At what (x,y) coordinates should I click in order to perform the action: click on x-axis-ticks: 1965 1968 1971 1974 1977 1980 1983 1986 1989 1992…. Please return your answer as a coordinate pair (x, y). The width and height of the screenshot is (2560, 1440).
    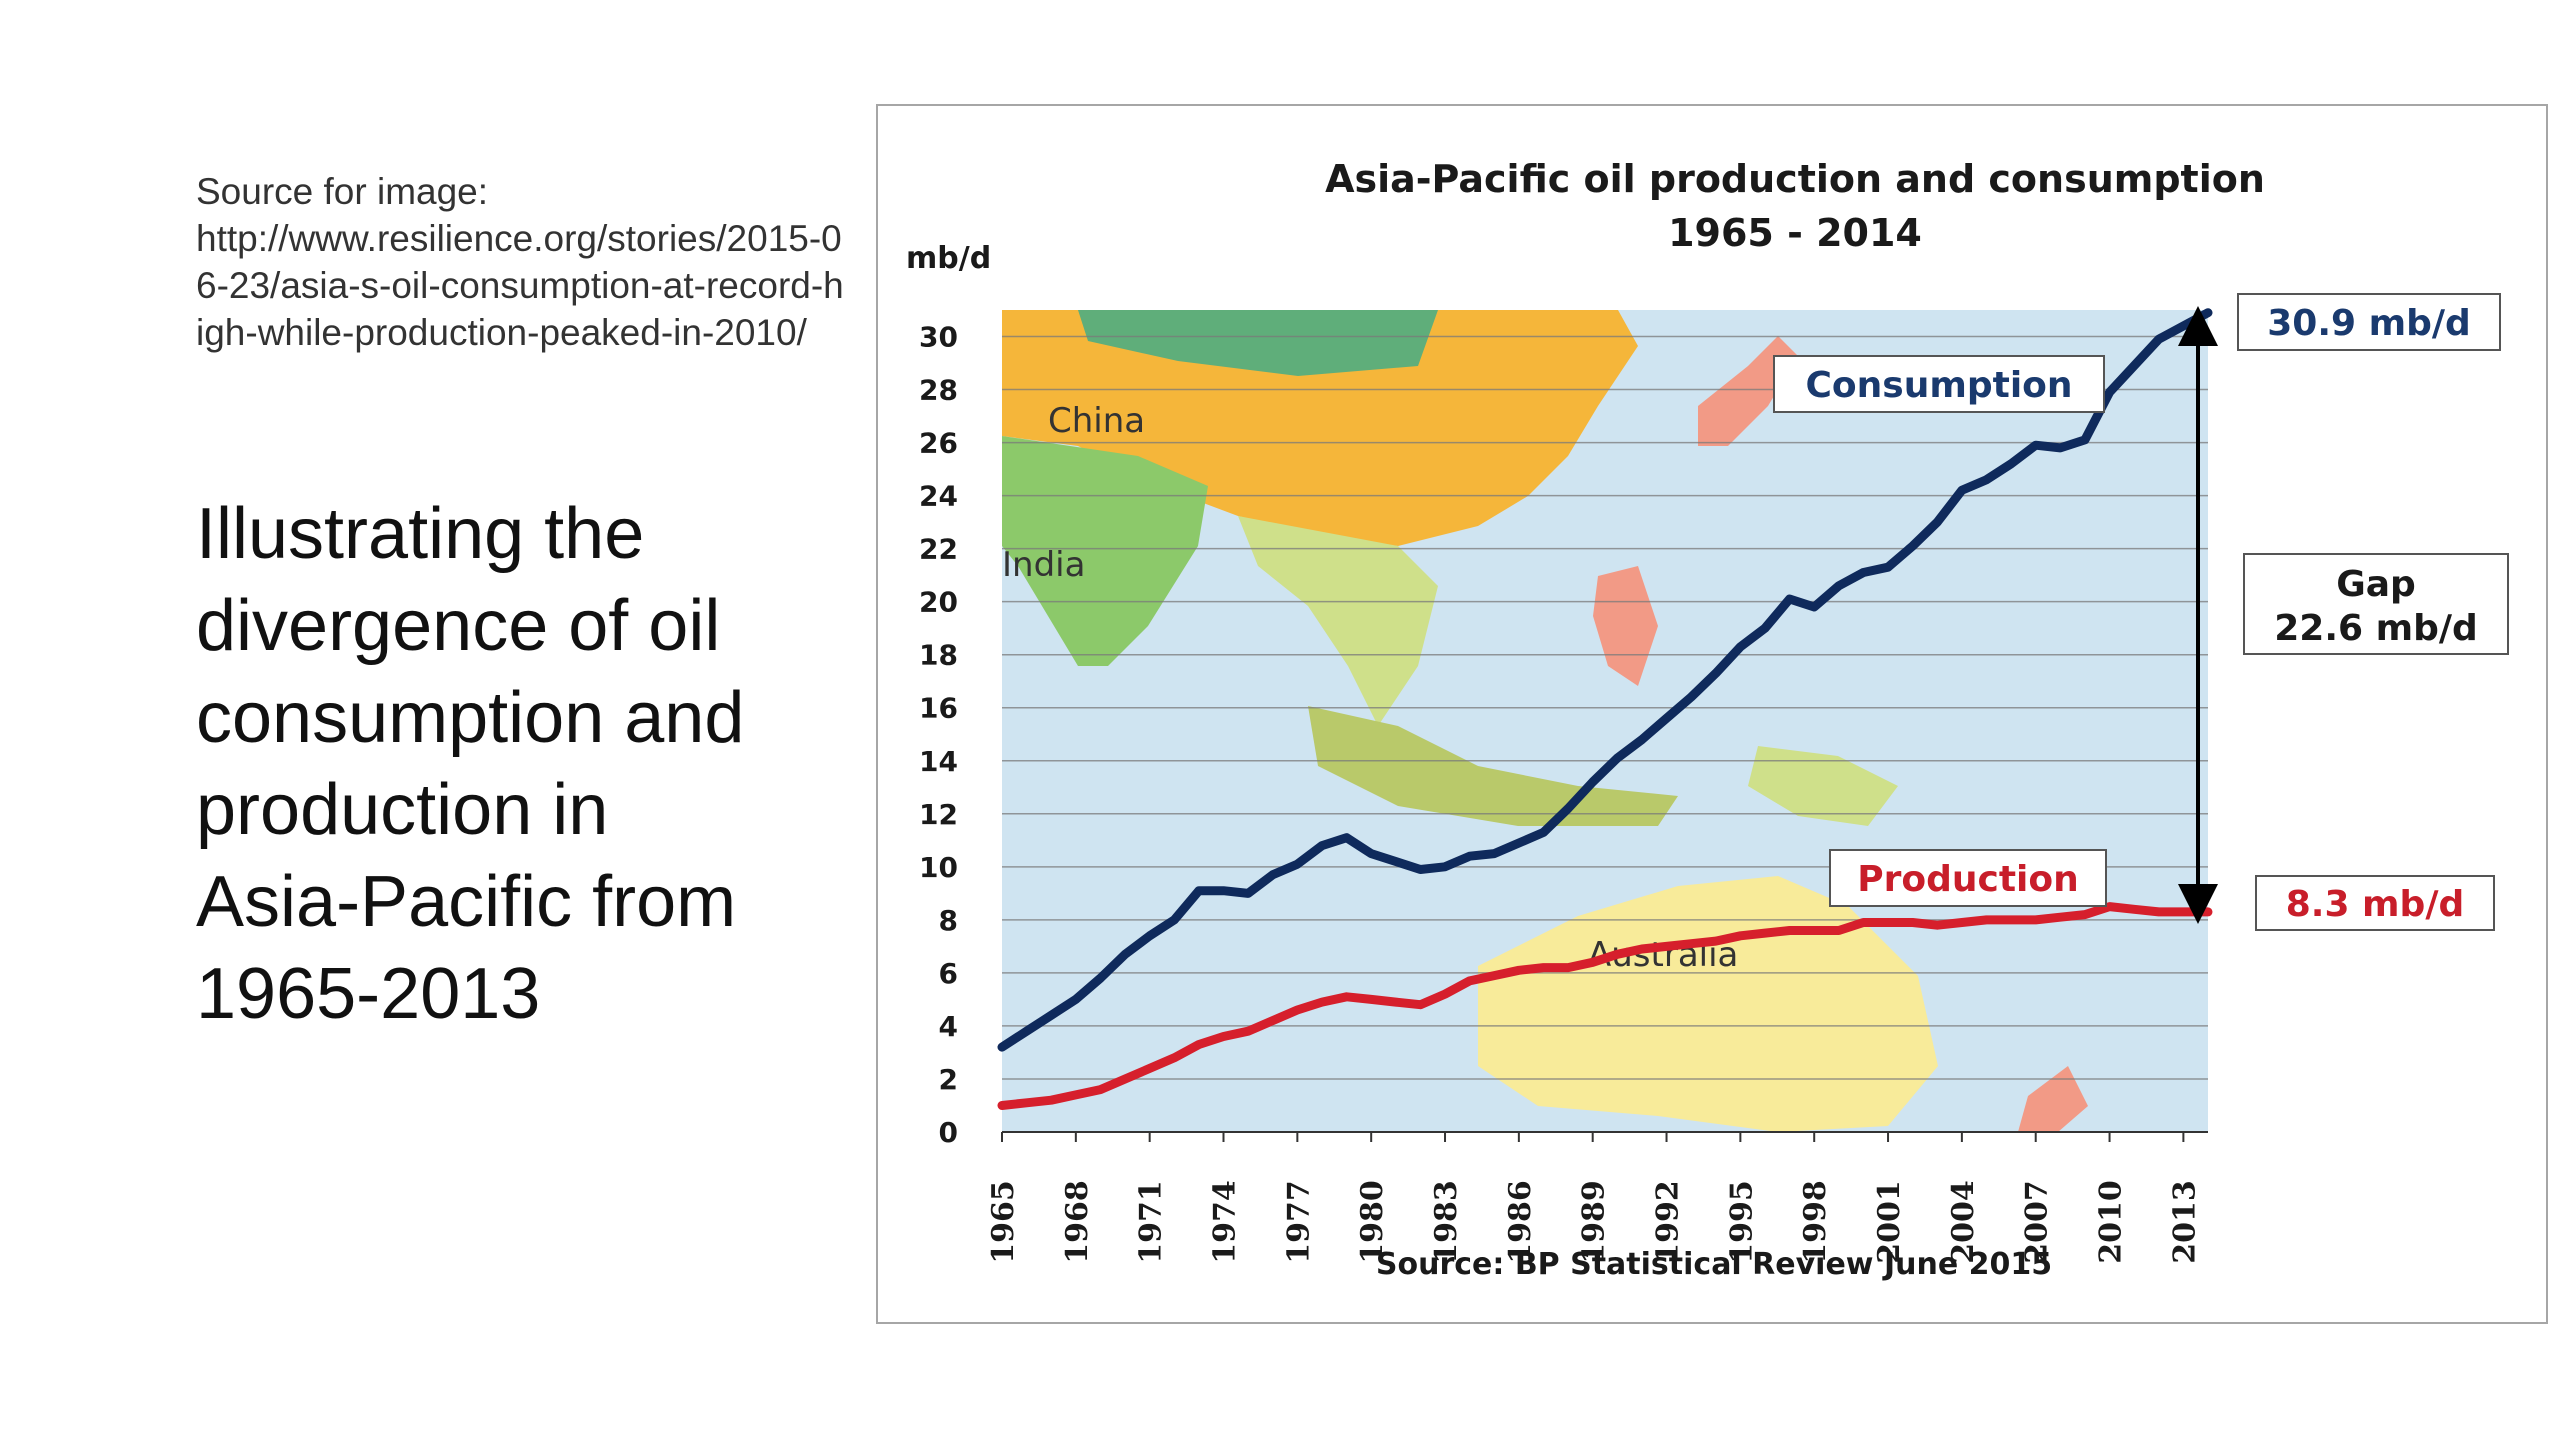
    Looking at the image, I should click on (1594, 1198).